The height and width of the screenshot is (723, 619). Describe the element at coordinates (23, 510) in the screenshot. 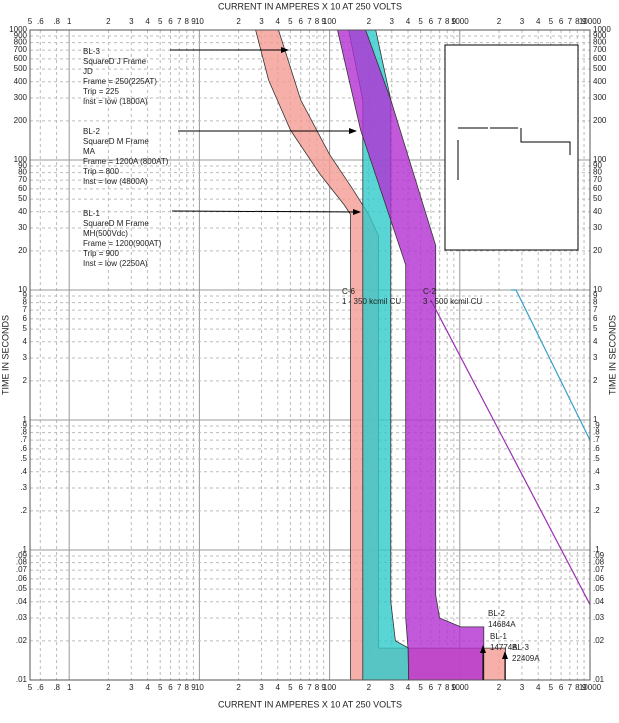

I see `y-tick-label: .2` at that location.